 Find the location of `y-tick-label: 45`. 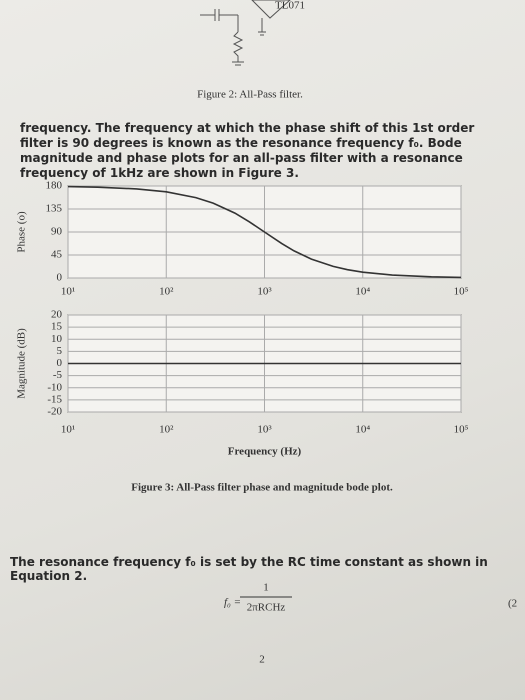

y-tick-label: 45 is located at coordinates (57, 255).